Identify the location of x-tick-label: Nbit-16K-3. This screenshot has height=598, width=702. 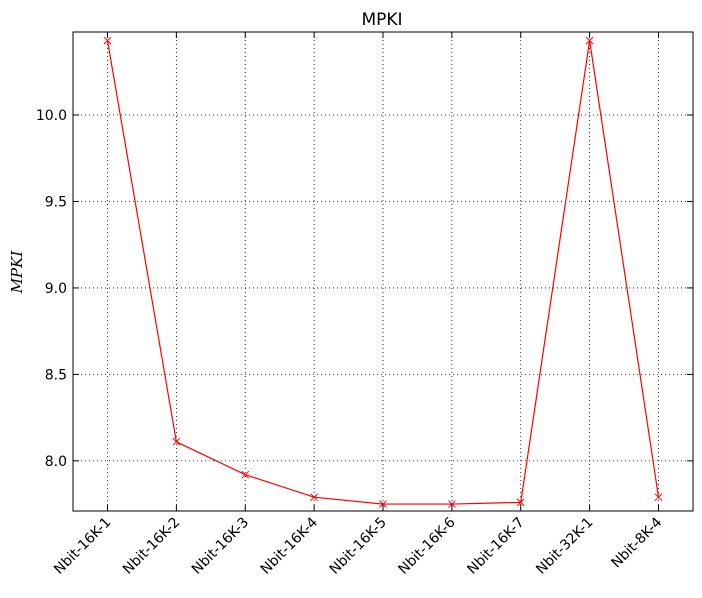
(220, 546).